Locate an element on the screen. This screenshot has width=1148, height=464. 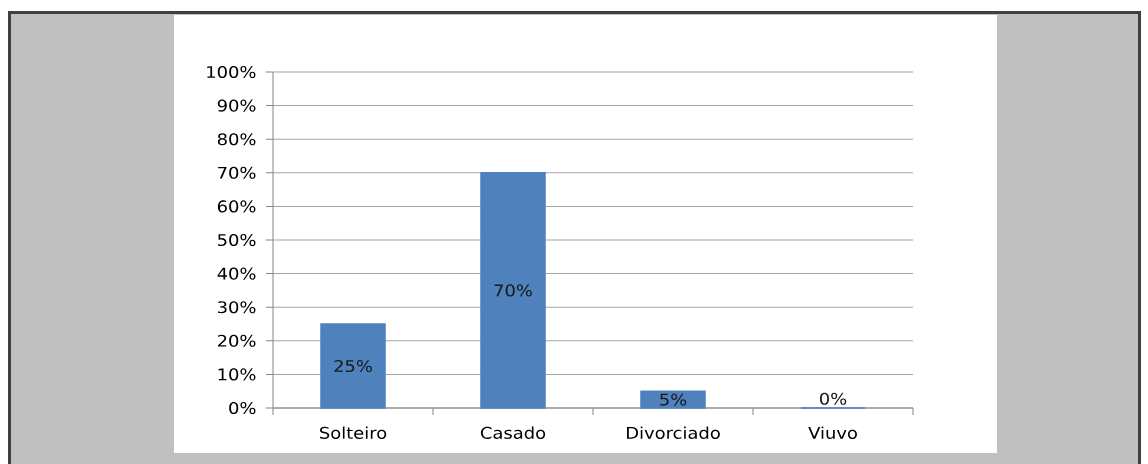
y-tick-label: 60% is located at coordinates (236, 206).